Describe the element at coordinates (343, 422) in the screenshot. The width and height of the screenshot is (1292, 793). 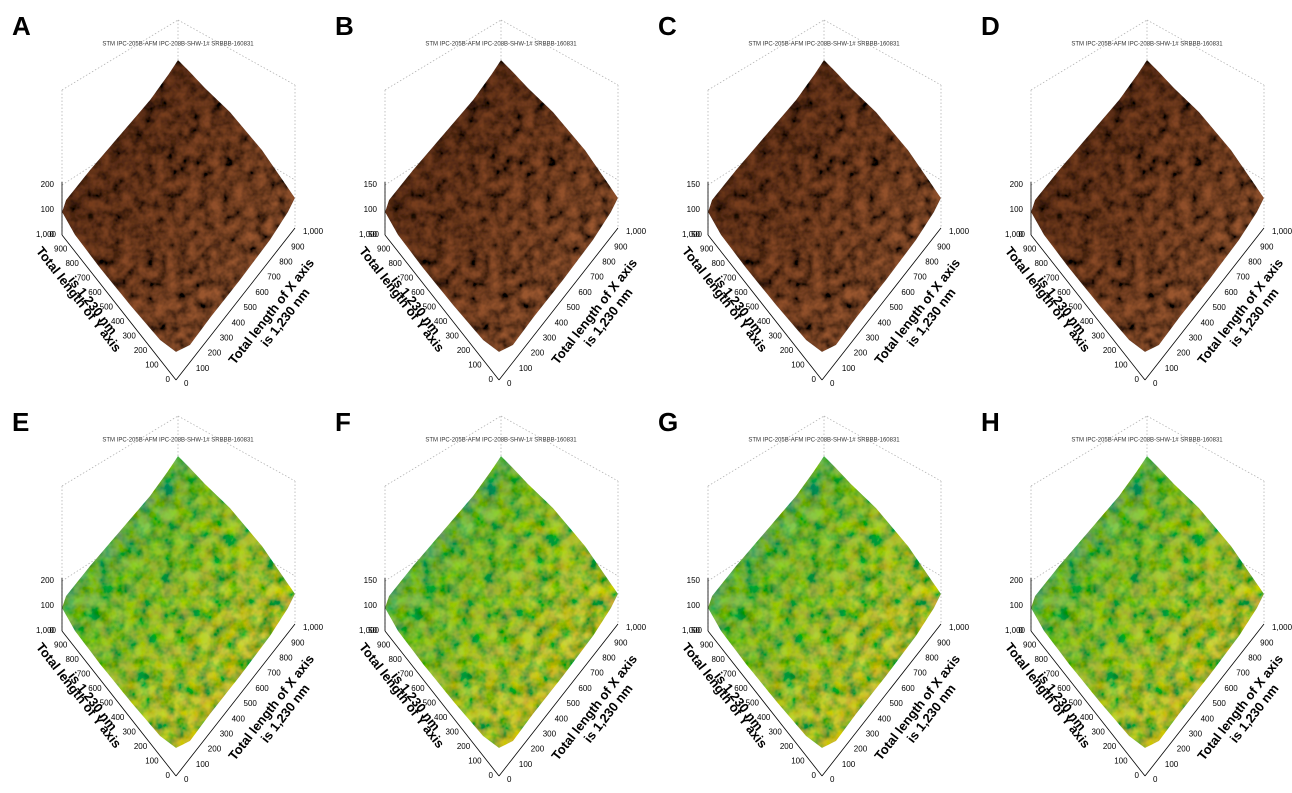
I see `panel-label: F` at that location.